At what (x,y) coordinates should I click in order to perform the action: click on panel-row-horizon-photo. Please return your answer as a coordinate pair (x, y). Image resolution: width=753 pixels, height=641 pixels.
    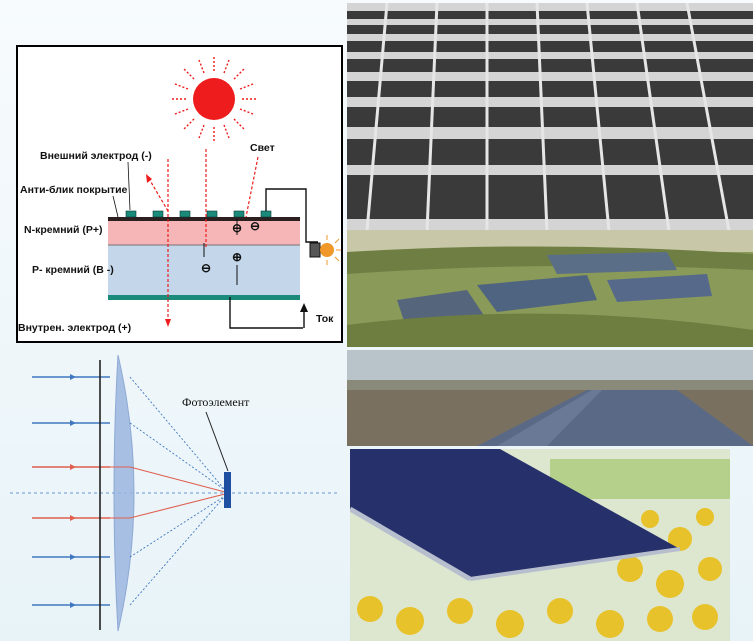
    Looking at the image, I should click on (550, 398).